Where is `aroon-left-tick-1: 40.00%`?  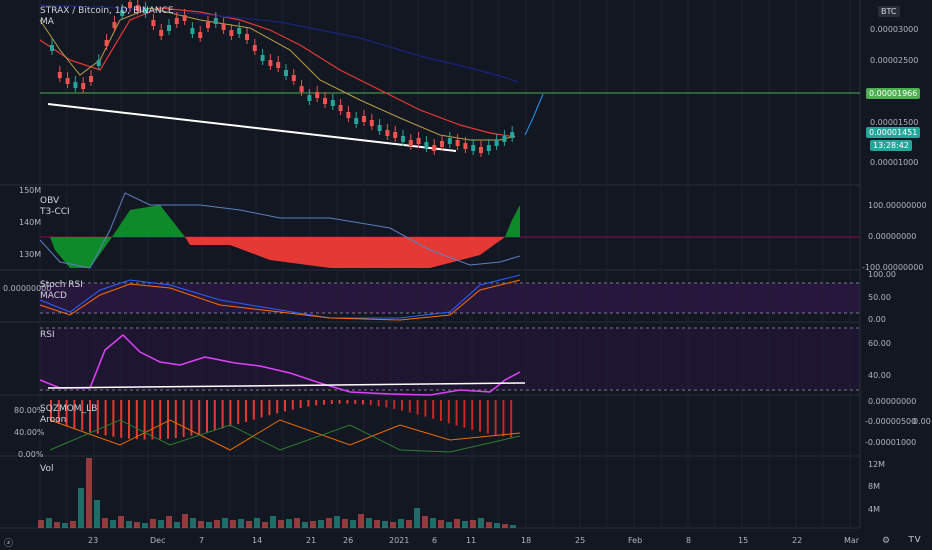 aroon-left-tick-1: 40.00% is located at coordinates (29, 432).